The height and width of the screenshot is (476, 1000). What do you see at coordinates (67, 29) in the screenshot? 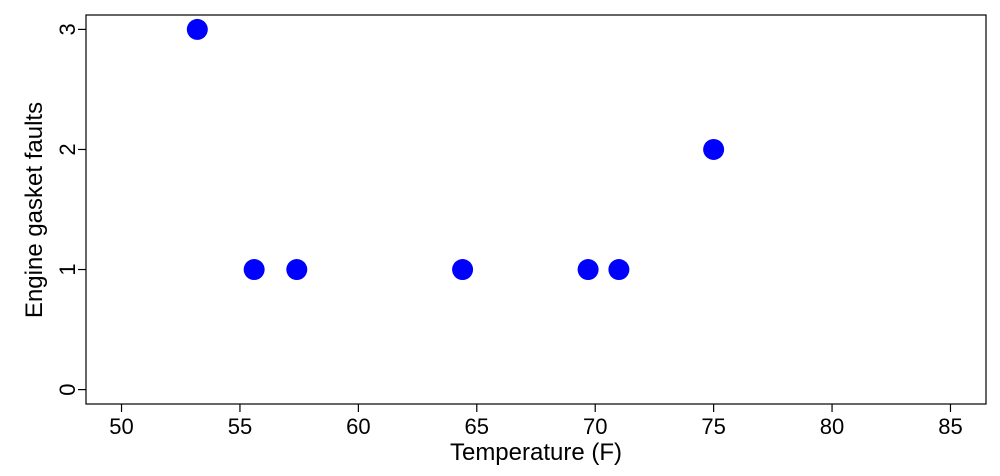
I see `y-tick-label: 3` at bounding box center [67, 29].